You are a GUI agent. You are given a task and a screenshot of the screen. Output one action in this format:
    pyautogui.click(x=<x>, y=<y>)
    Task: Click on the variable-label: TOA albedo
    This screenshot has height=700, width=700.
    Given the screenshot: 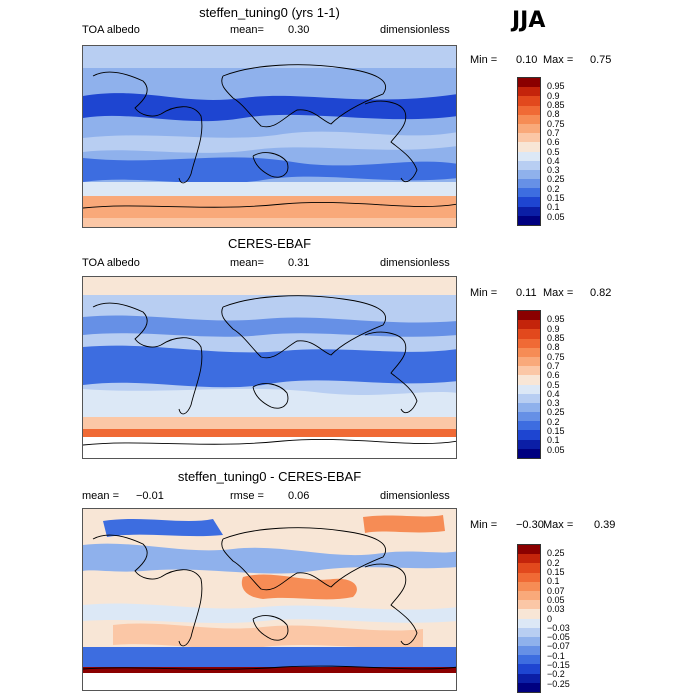 What is the action you would take?
    pyautogui.click(x=111, y=263)
    